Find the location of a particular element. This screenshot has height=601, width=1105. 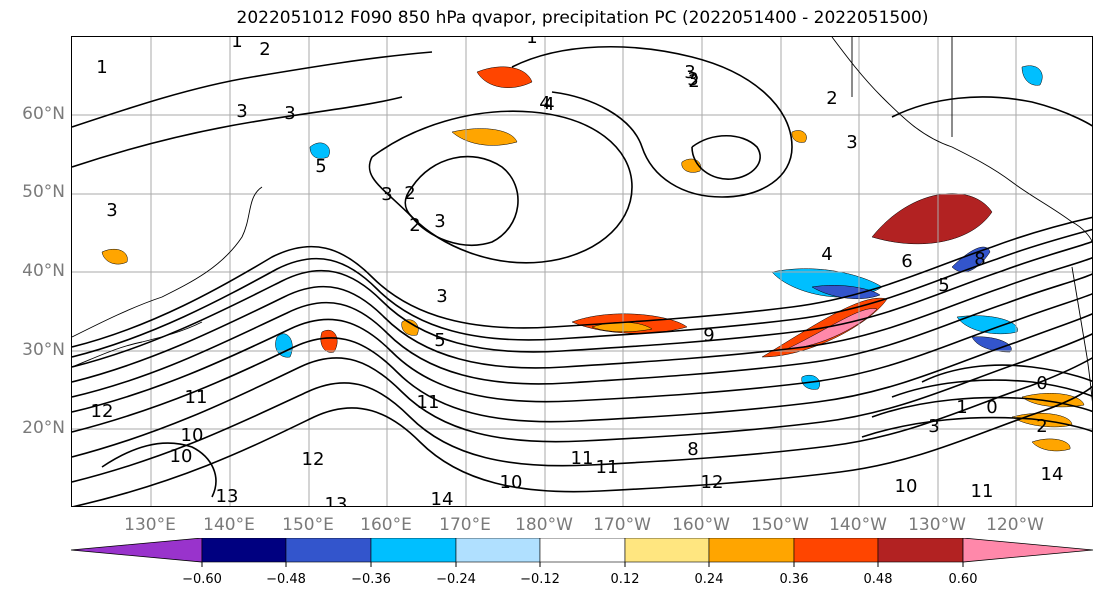

colorbar-tick-label: 0.60 is located at coordinates (963, 579).